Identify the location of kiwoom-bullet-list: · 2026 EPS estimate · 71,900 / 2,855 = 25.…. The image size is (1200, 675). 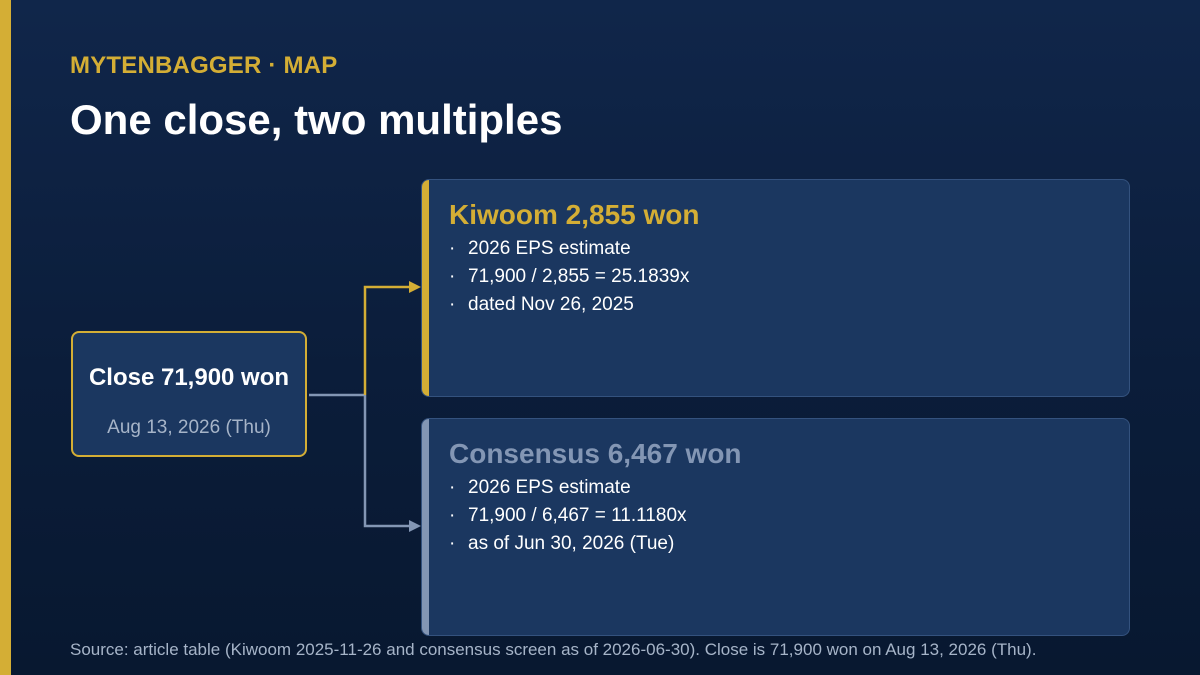
(569, 277).